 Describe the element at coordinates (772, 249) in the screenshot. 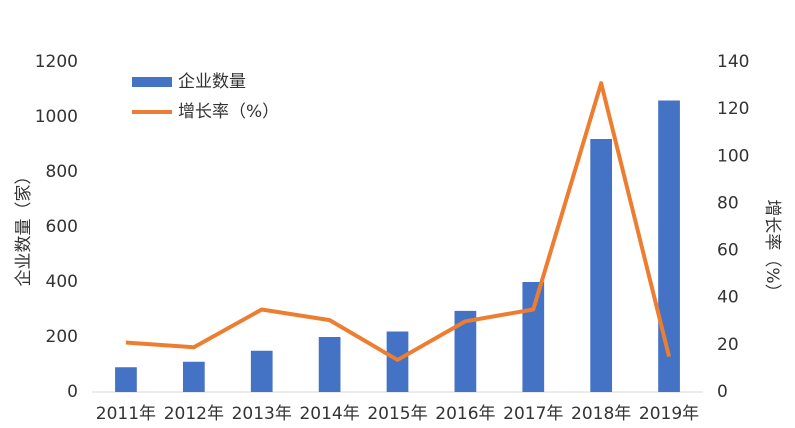

I see `y2-axis-label: 增长率（%）` at that location.